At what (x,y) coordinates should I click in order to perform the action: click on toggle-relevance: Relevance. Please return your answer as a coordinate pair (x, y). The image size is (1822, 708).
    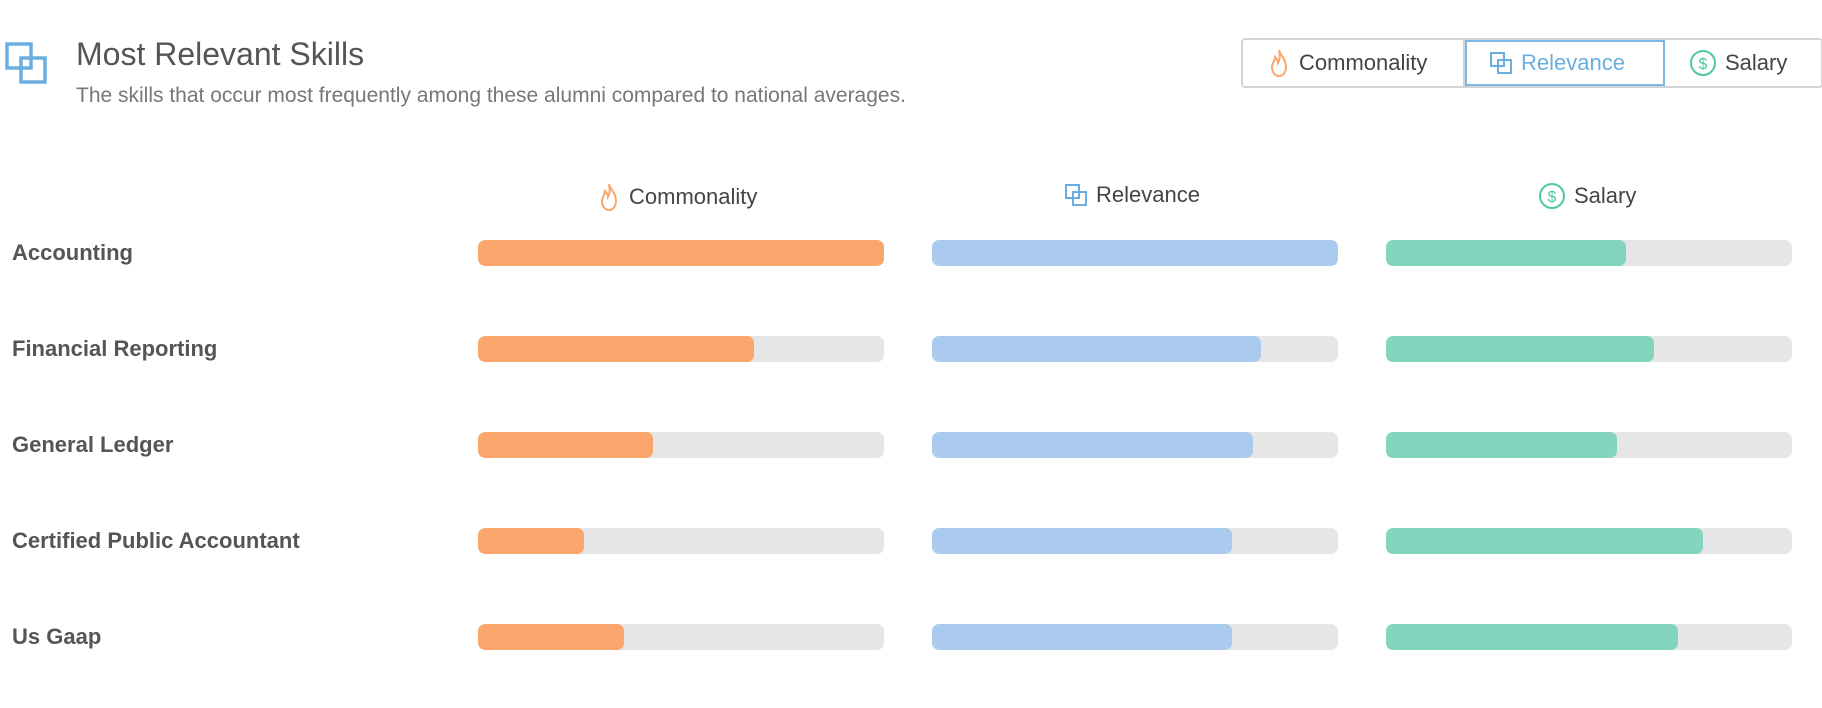
    Looking at the image, I should click on (1565, 63).